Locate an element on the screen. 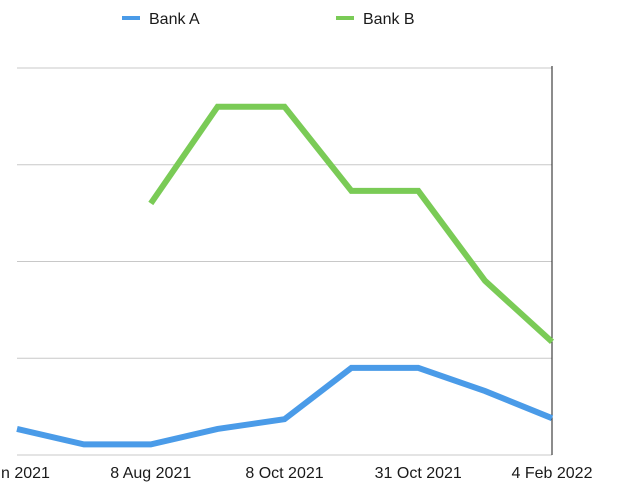 This screenshot has width=624, height=500. legend: Bank A Bank B is located at coordinates (268, 19).